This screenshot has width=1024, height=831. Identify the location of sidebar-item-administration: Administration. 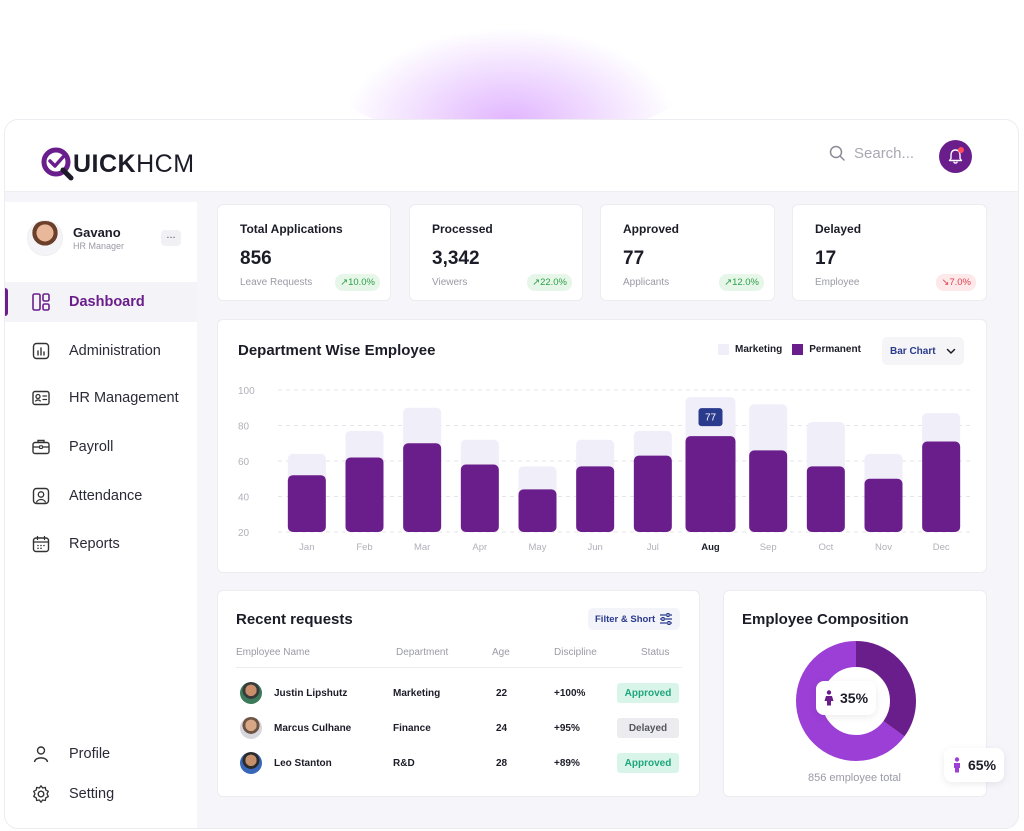
(101, 351).